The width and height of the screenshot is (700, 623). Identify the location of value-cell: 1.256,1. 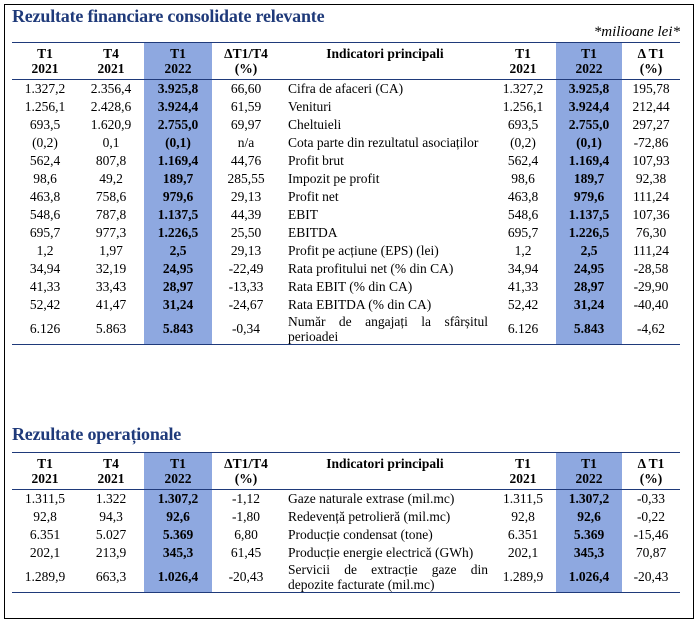
(45, 106).